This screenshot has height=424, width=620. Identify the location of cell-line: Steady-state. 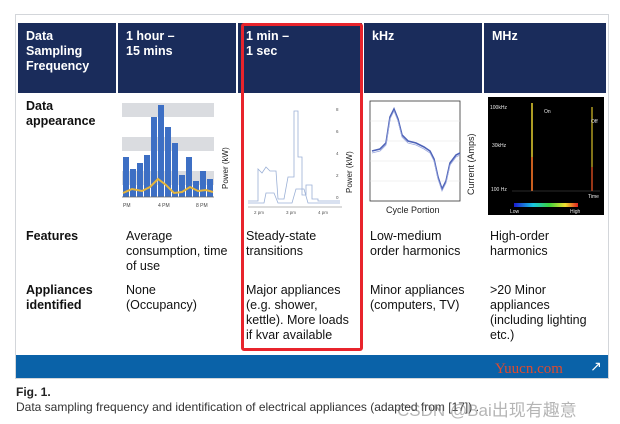
(281, 236).